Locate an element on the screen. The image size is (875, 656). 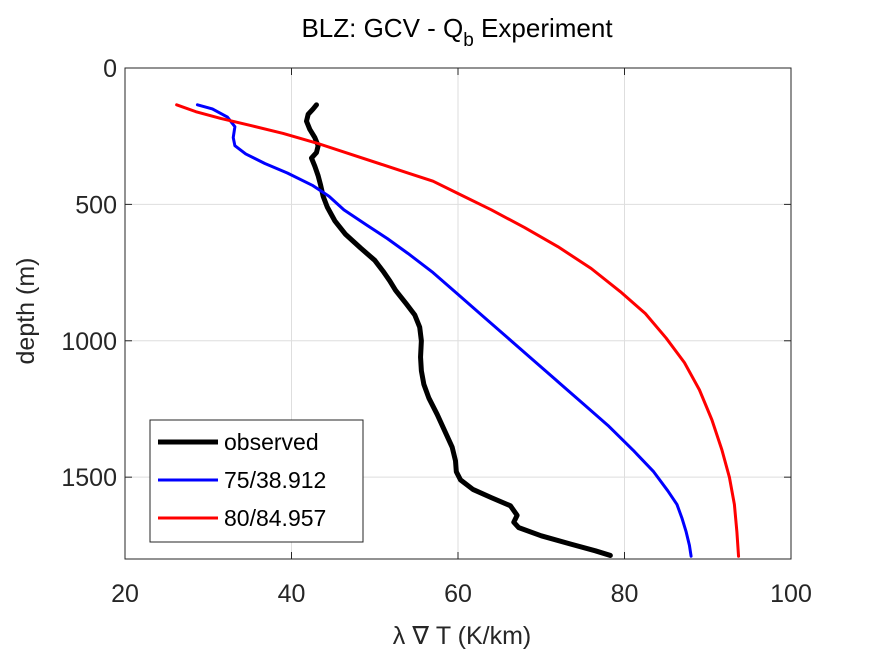
legend: observed 75/38.912 80/84.957 is located at coordinates (256, 481).